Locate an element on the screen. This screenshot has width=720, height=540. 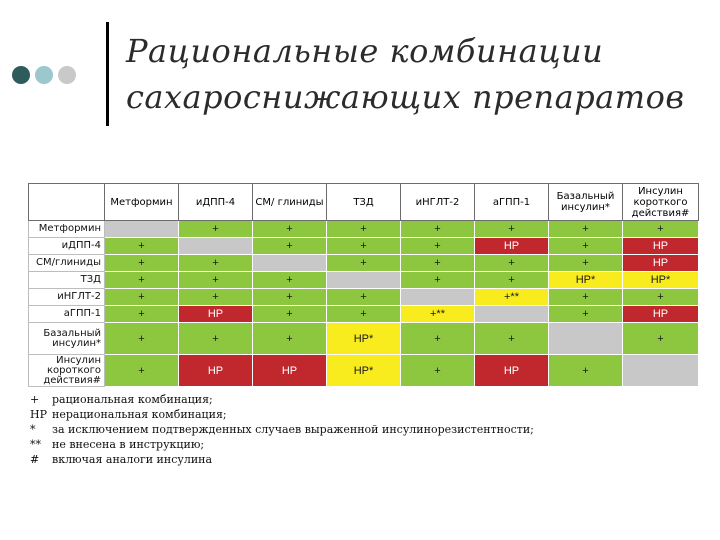
row-header: Инсулин короткого действия# is located at coordinates (66, 370).